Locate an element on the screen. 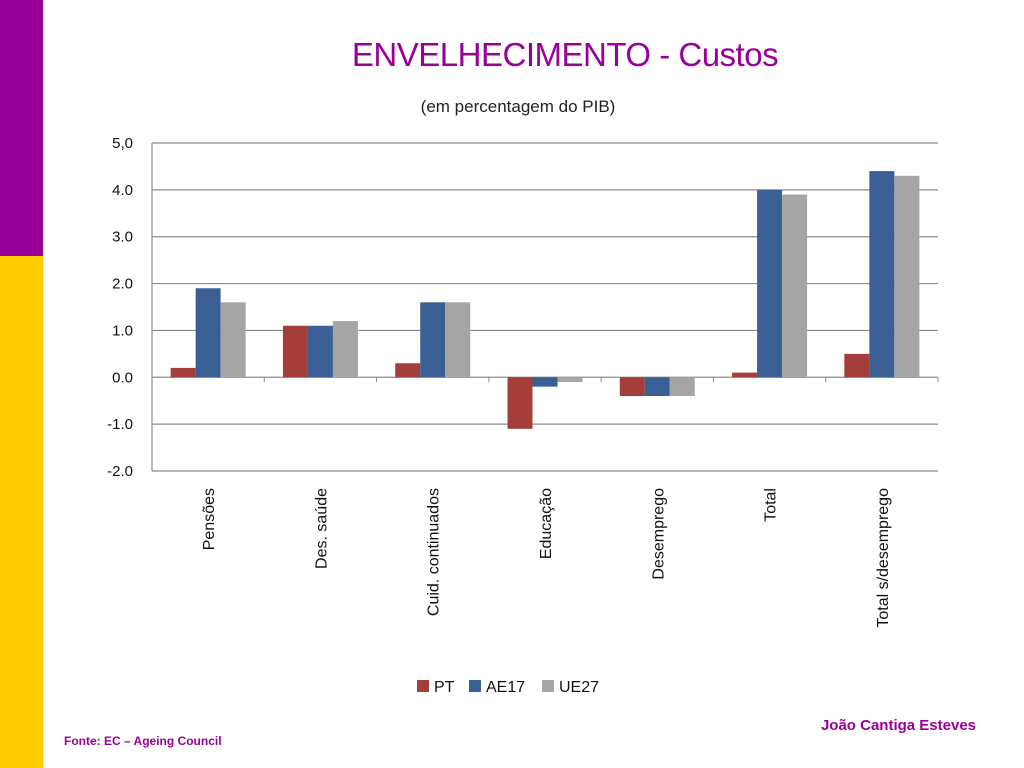  x-tick-label: Des. saúde is located at coordinates (321, 528).